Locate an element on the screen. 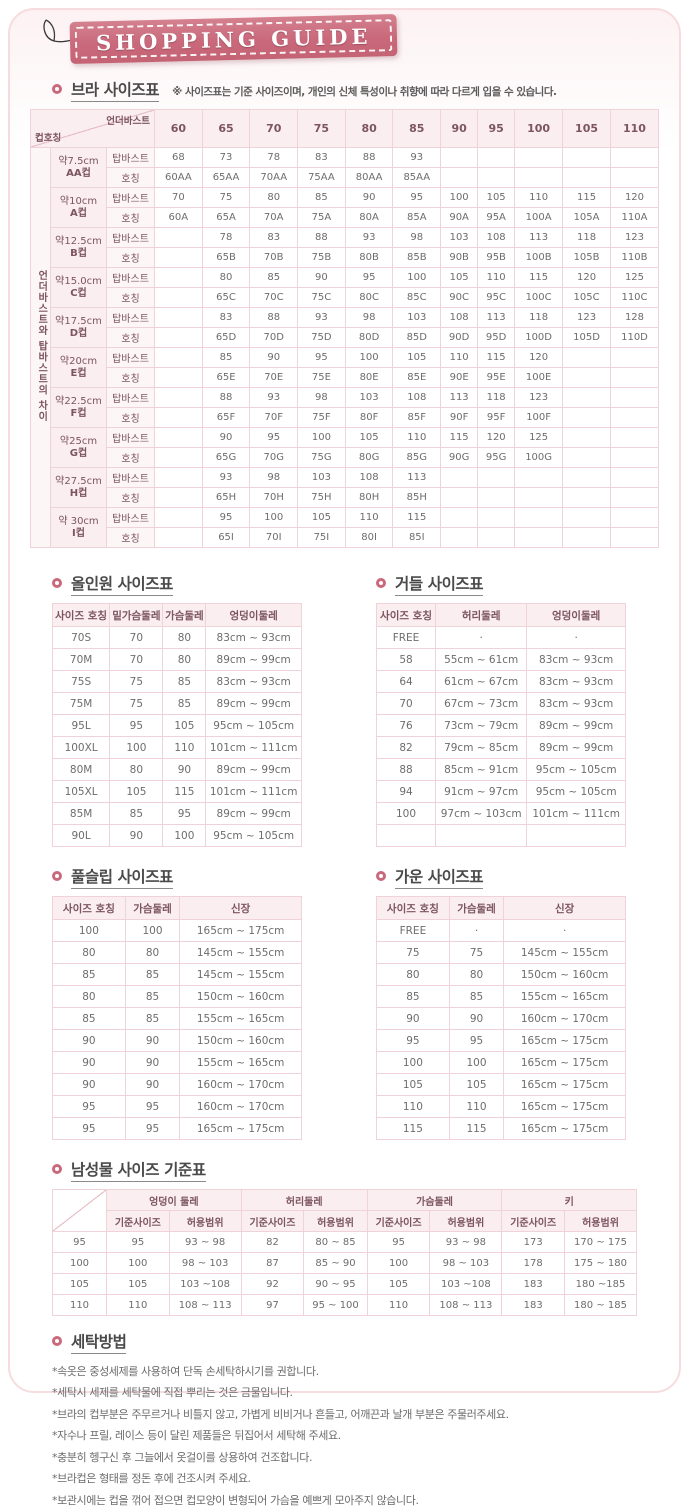  men-cell: 180 ~ 185 is located at coordinates (600, 1305).